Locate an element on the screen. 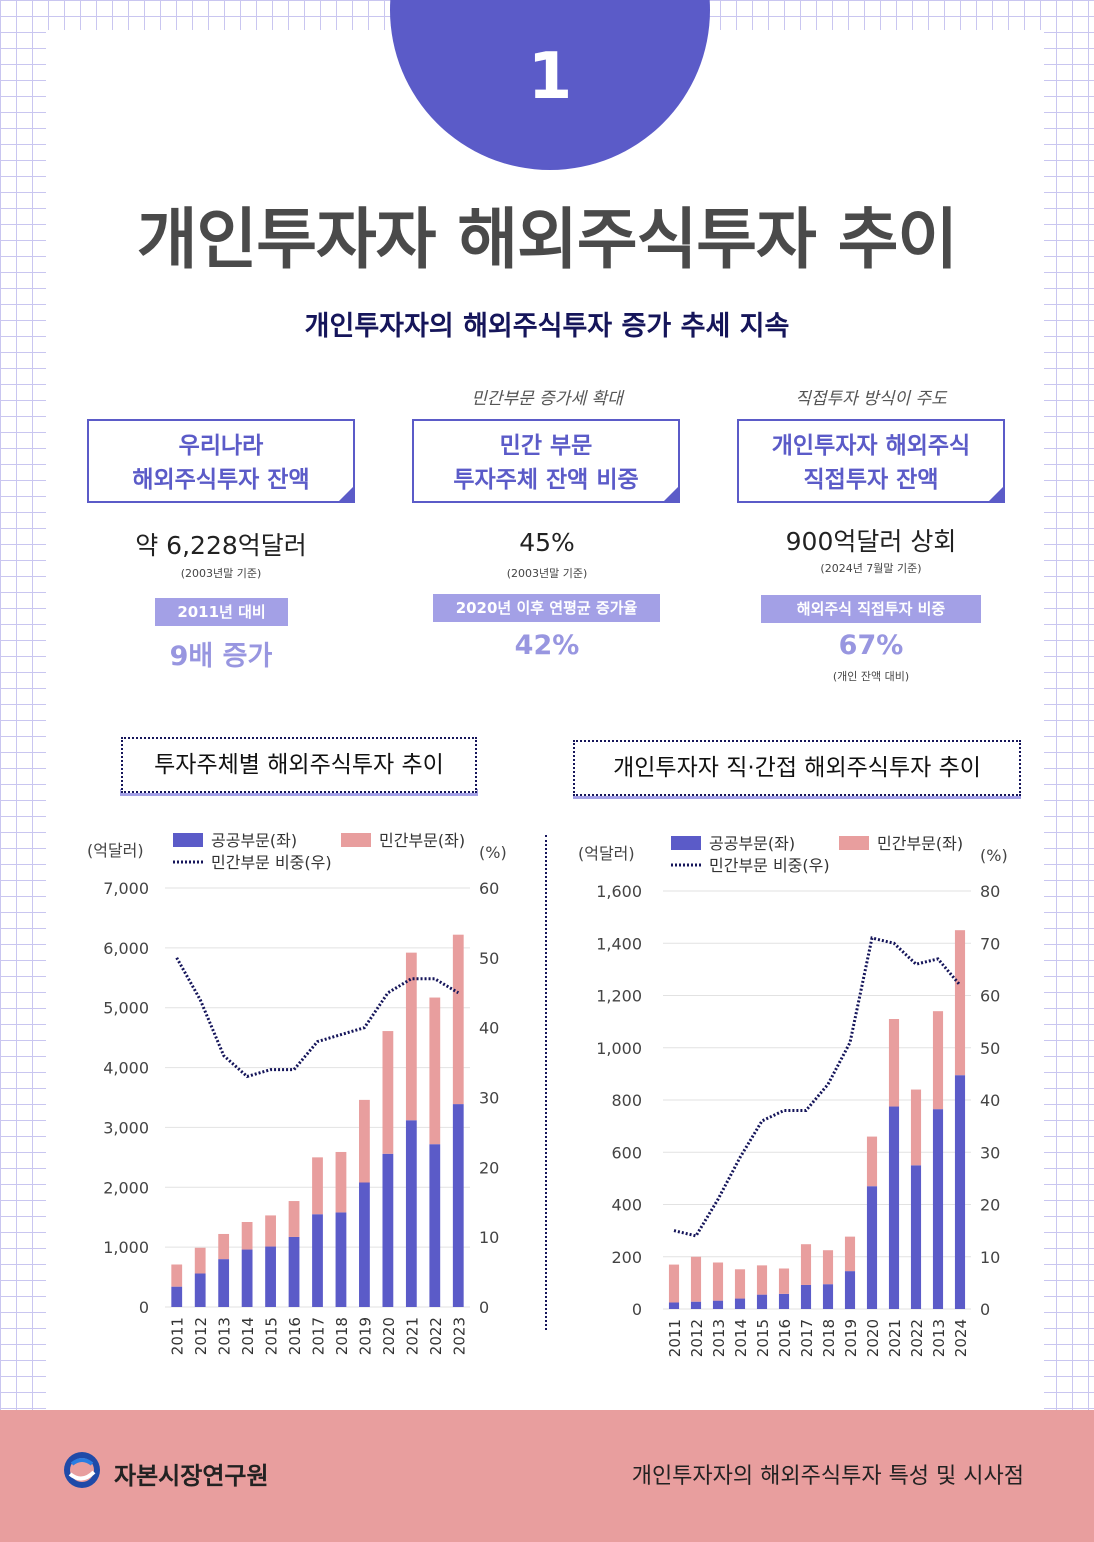  stat-band-3: 해외주식 직접투자 비중 is located at coordinates (871, 609).